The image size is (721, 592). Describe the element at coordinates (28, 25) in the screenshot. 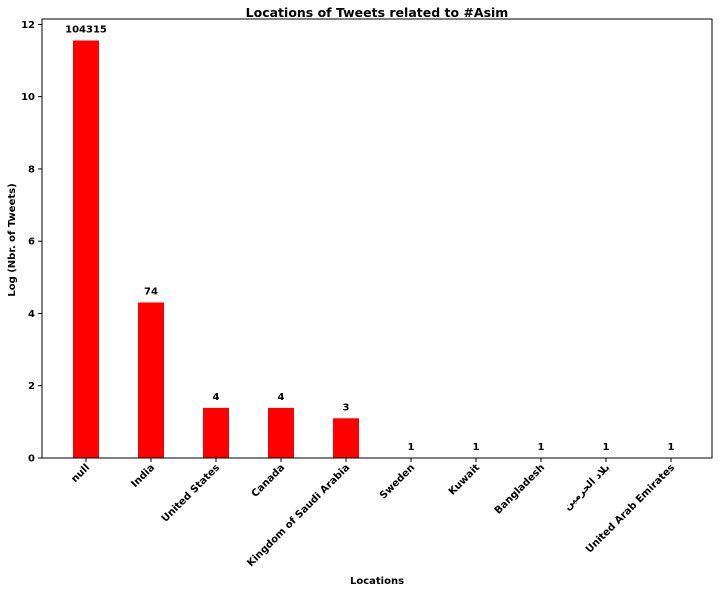

I see `y-tick-label: 12` at that location.